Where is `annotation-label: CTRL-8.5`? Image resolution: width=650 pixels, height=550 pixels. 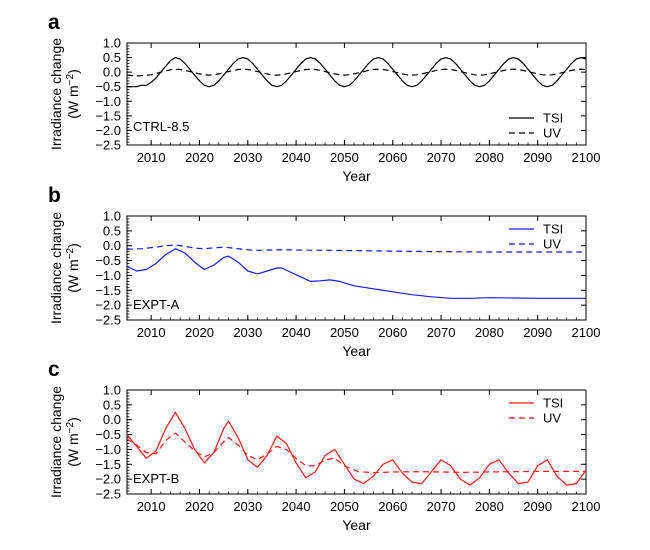
annotation-label: CTRL-8.5 is located at coordinates (161, 126).